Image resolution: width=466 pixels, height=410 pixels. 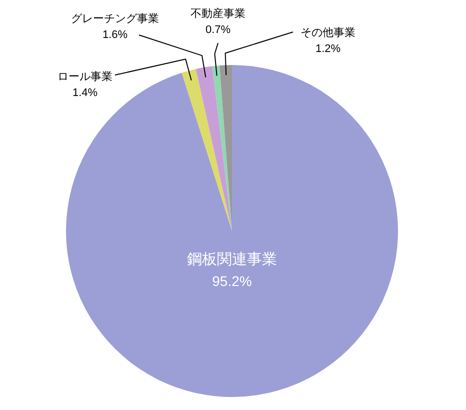 I want to click on slice-label: 鋼板関連事業, so click(x=232, y=259).